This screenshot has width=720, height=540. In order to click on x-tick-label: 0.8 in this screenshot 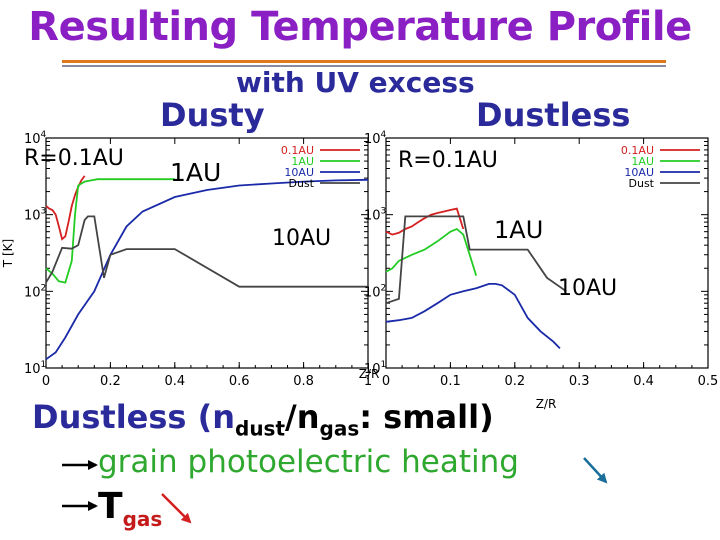, I will do `click(303, 381)`.